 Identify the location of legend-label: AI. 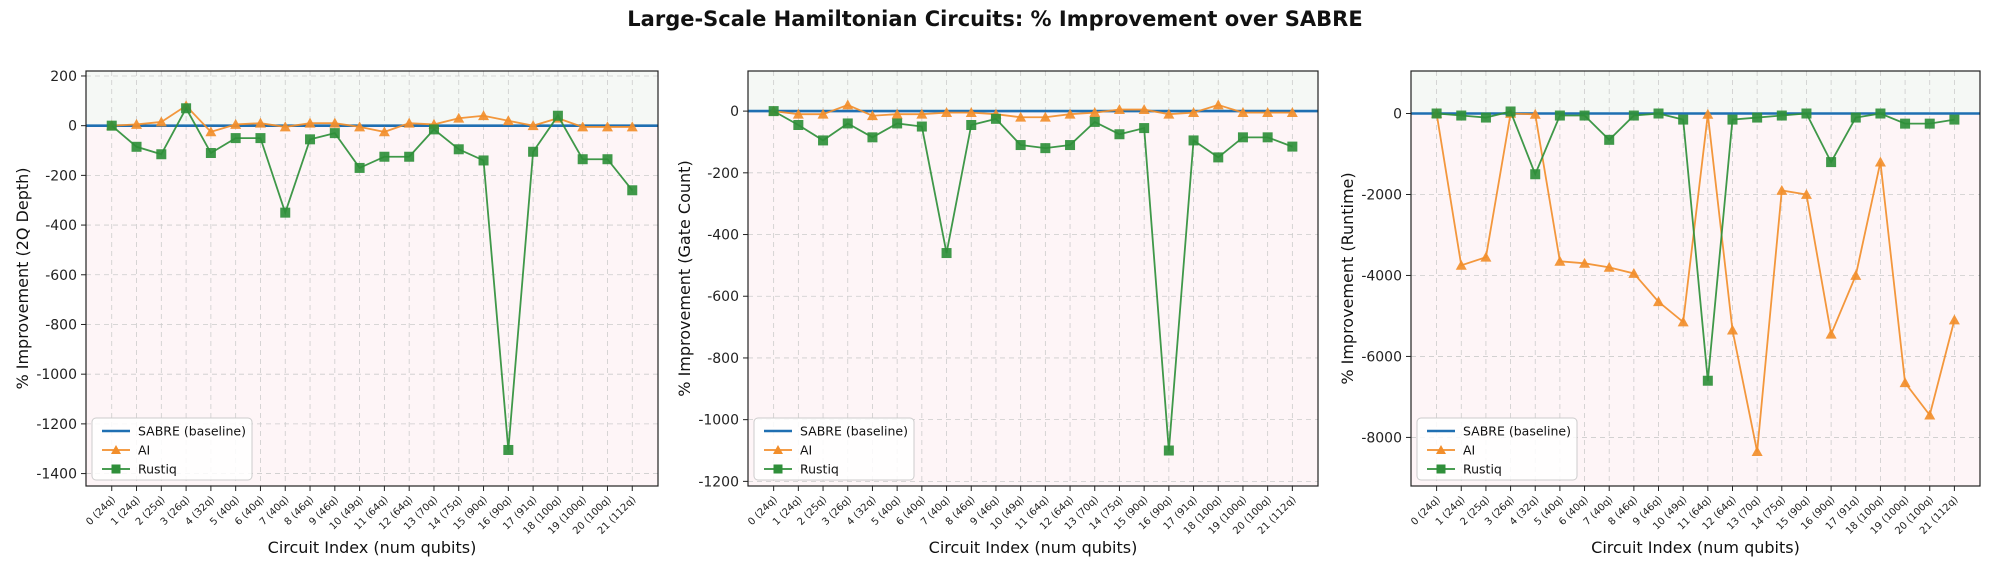
(1469, 450).